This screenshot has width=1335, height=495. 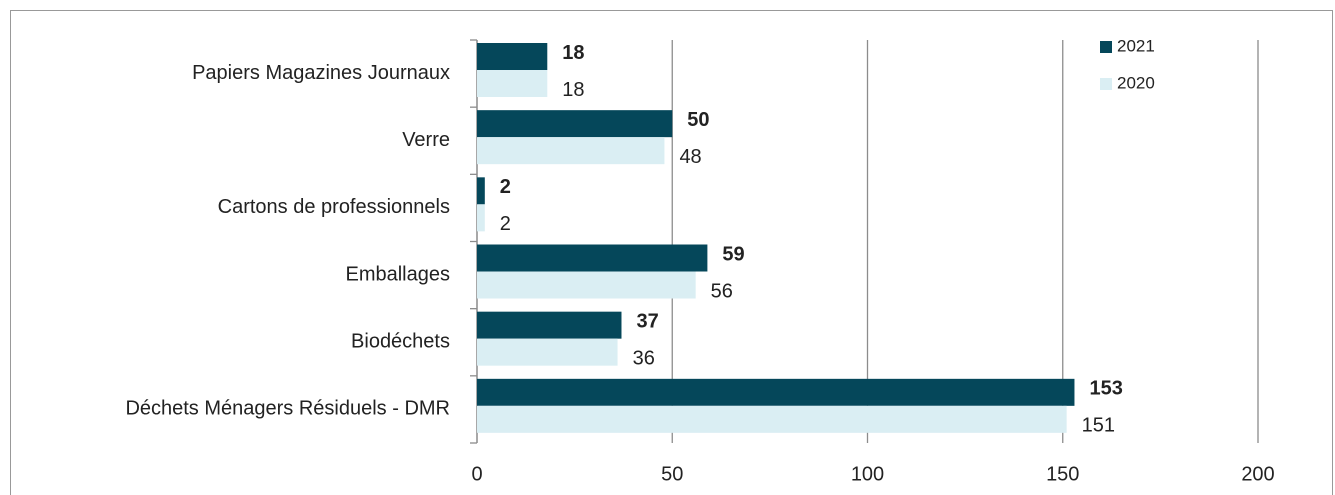 I want to click on x-tick-label: 50, so click(x=672, y=474).